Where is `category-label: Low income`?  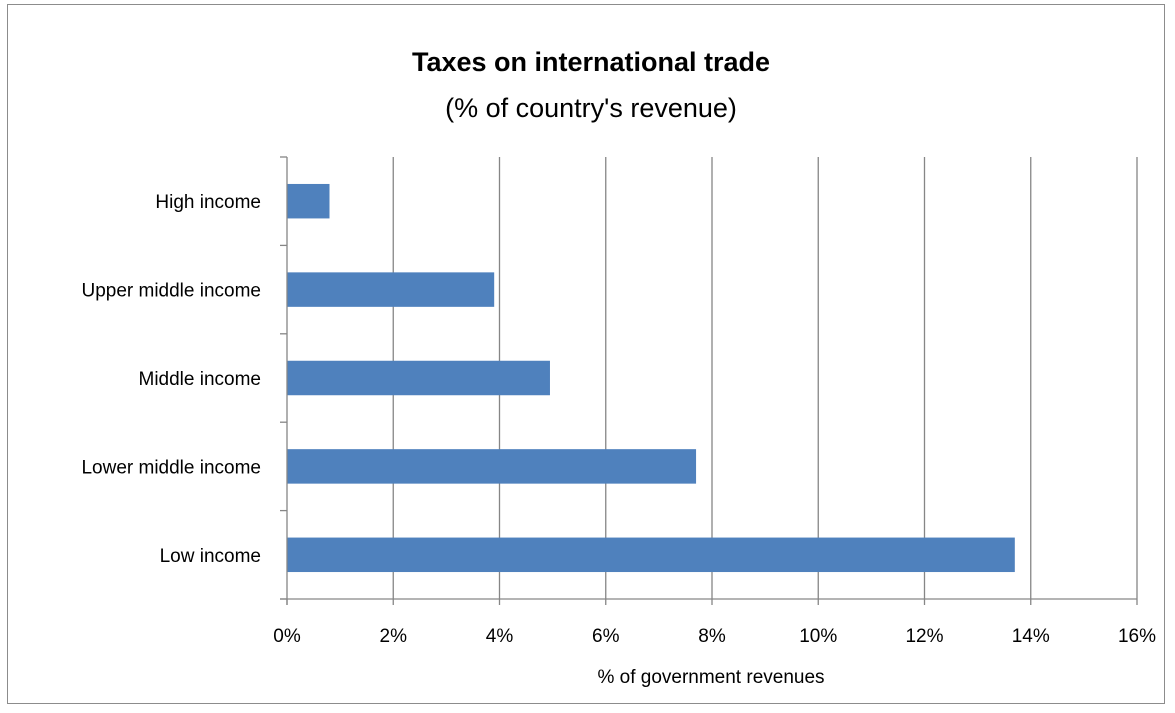
category-label: Low income is located at coordinates (210, 556).